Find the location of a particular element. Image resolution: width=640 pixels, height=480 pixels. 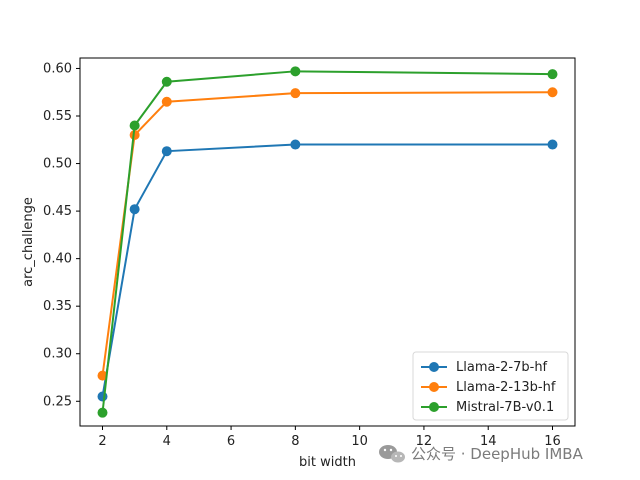

x-tick-label: 4 is located at coordinates (167, 441).